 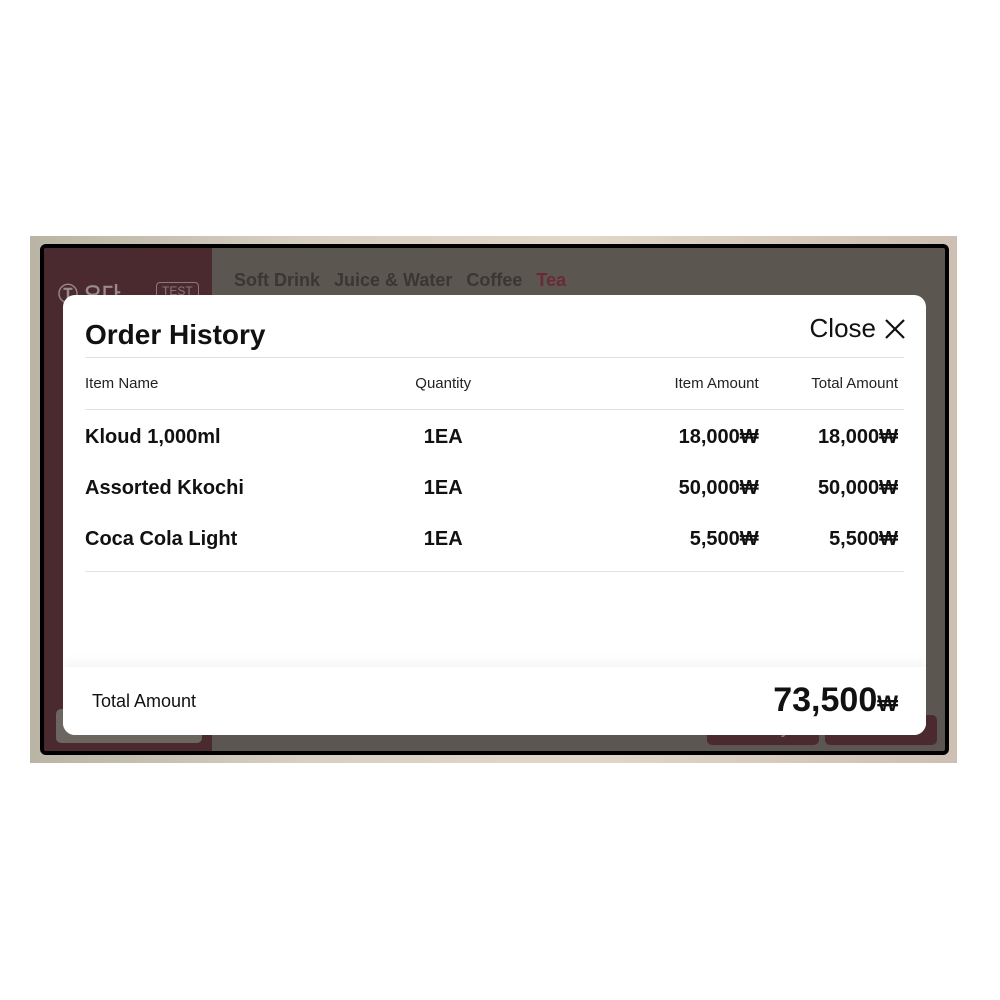 What do you see at coordinates (393, 280) in the screenshot?
I see `tab-juice-water: Juice & Water` at bounding box center [393, 280].